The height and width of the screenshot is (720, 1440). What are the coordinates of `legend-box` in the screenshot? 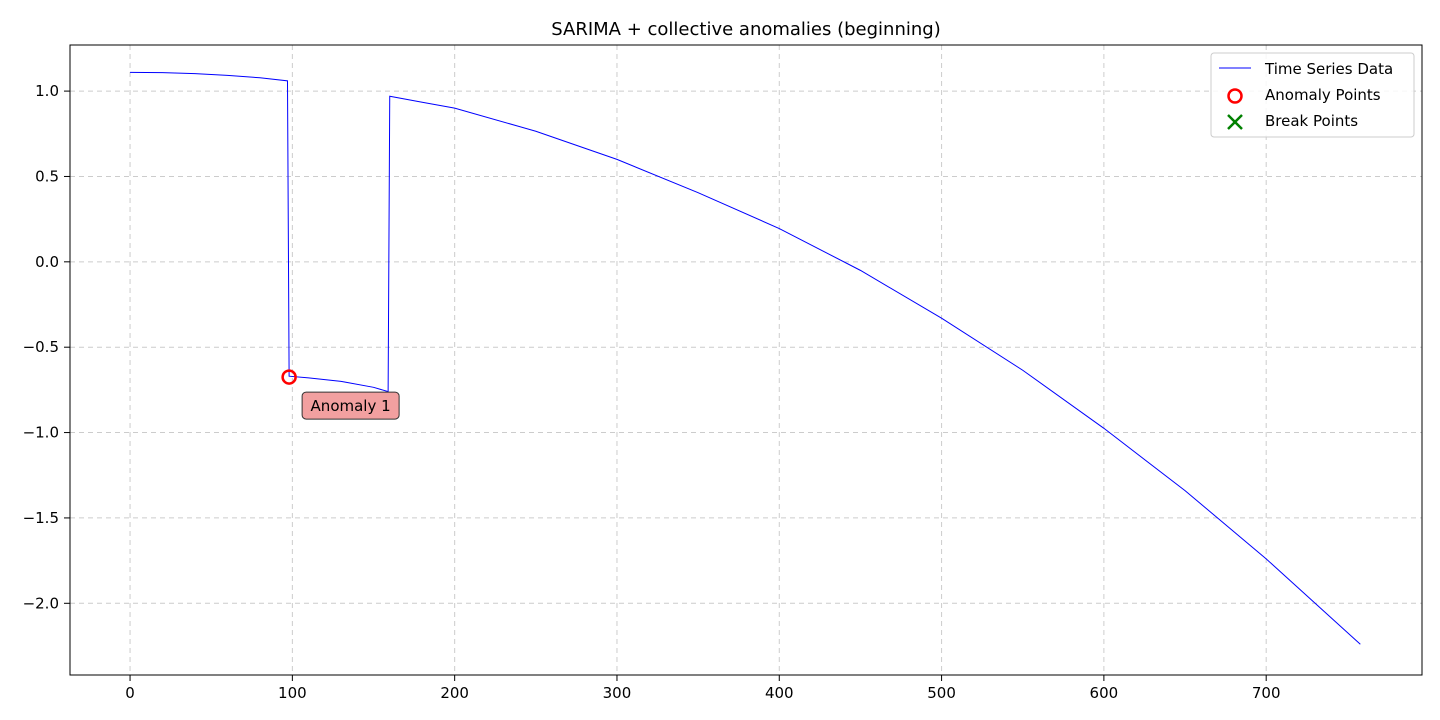 It's located at (1312, 95).